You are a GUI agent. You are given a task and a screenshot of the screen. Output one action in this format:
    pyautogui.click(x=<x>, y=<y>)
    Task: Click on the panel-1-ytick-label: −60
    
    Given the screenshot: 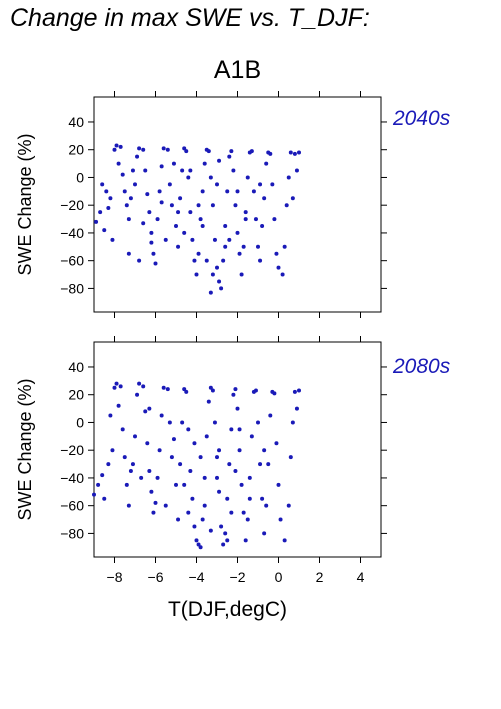 What is the action you would take?
    pyautogui.click(x=72, y=261)
    